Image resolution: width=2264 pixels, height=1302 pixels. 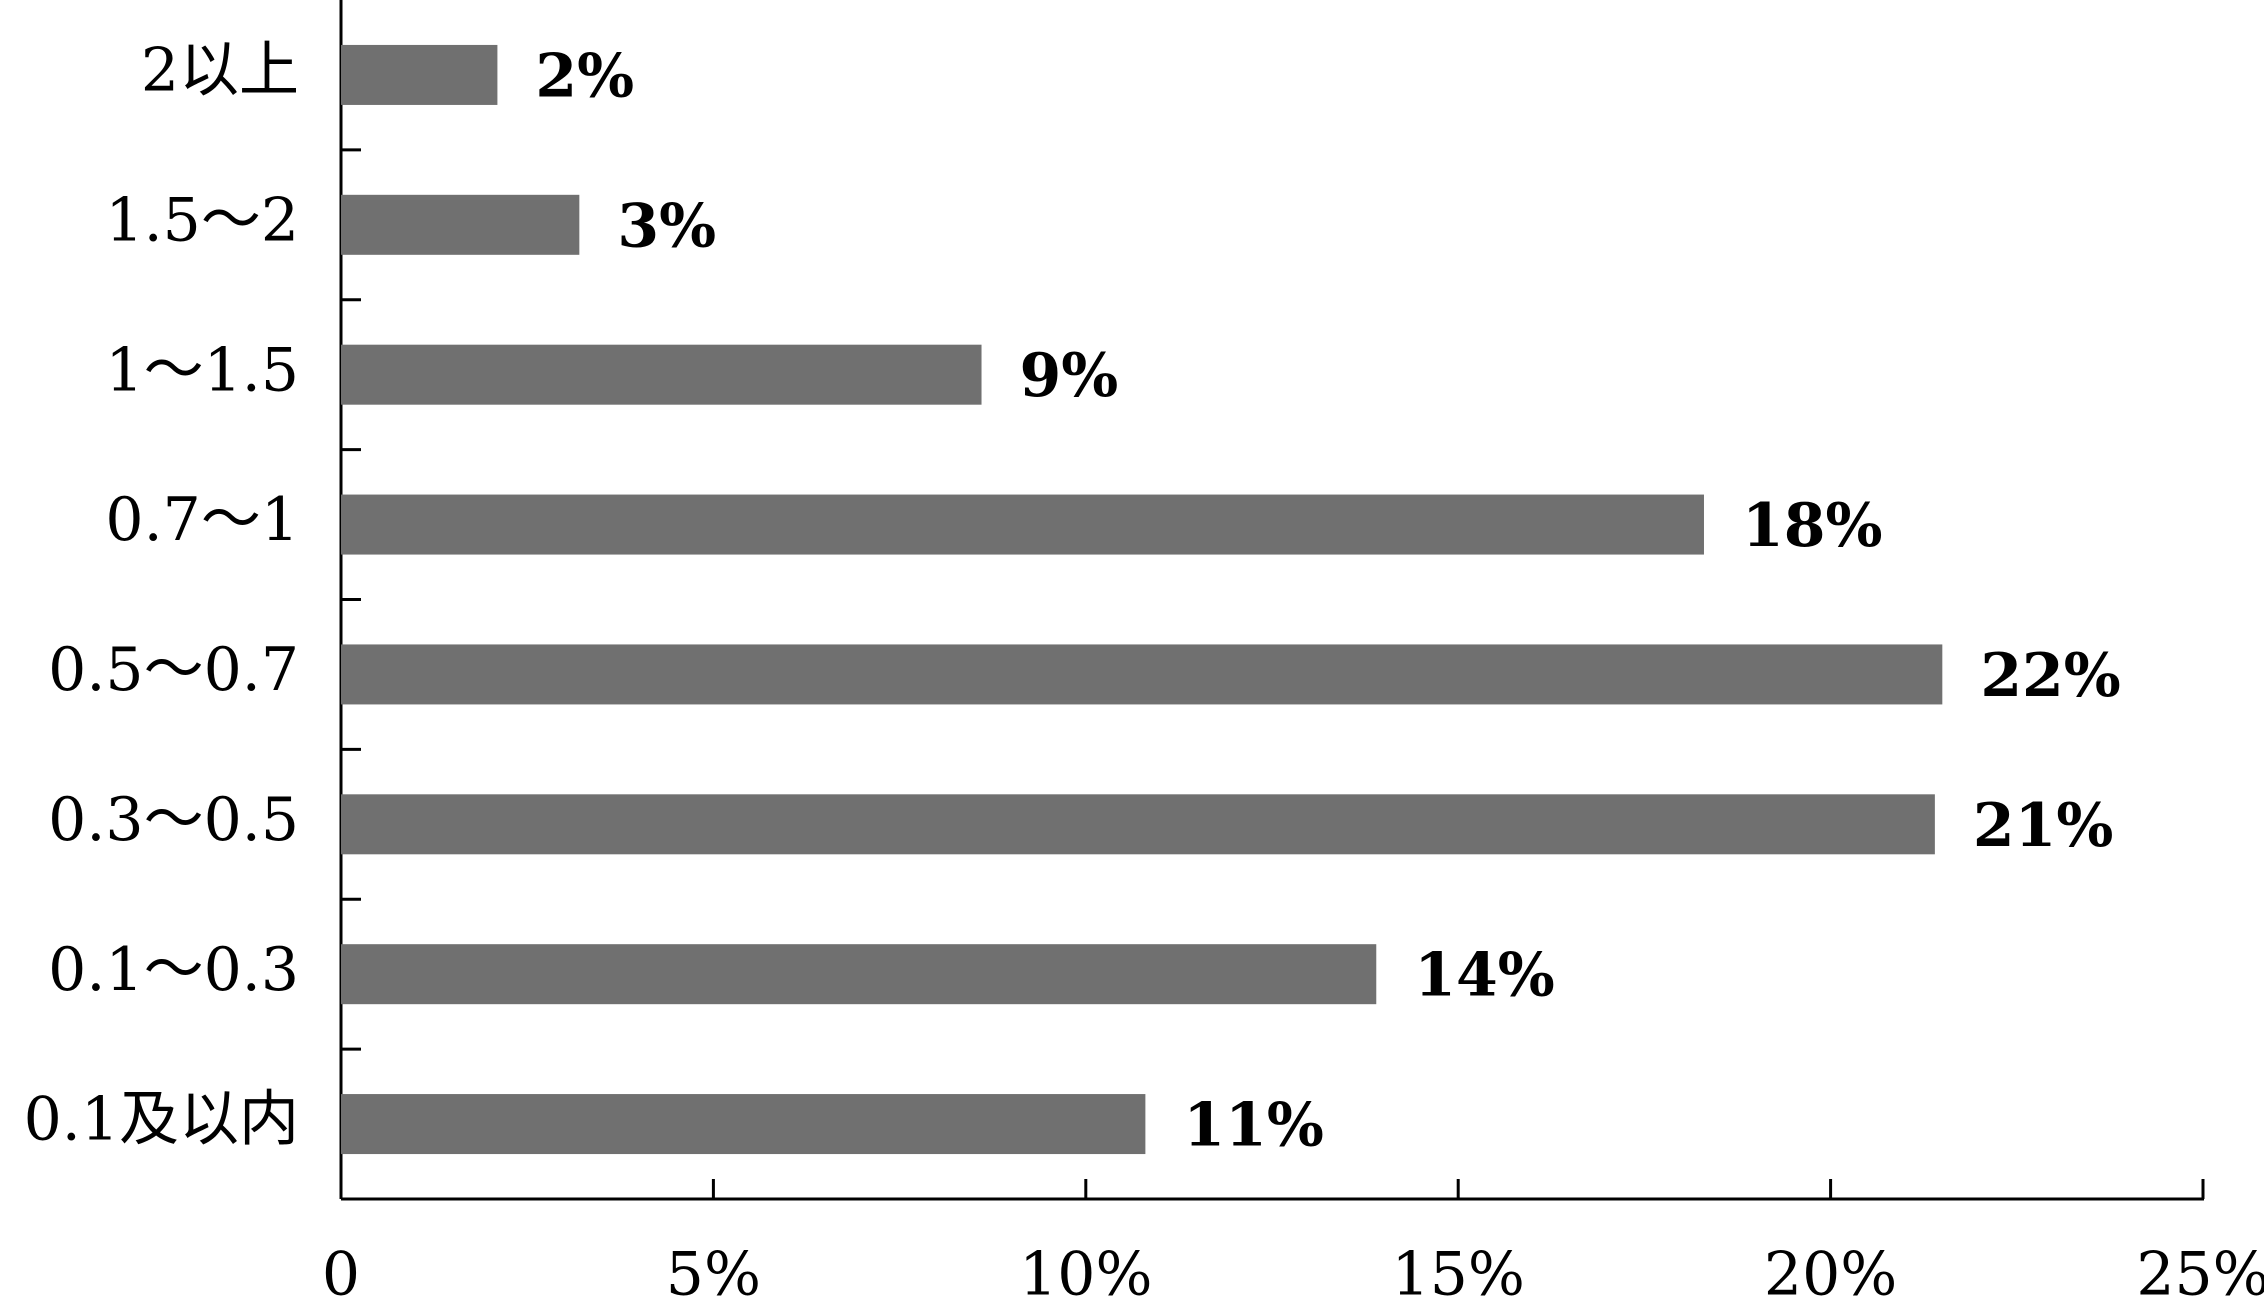 I want to click on y-tick-label: 0.5～0.7, so click(x=173, y=670).